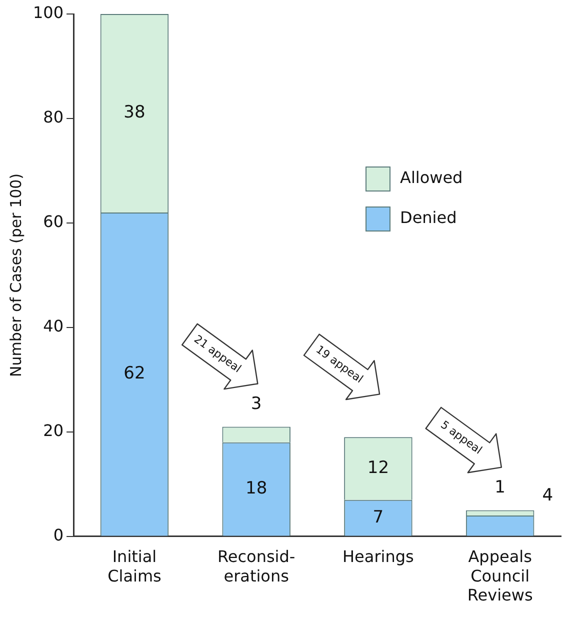 The width and height of the screenshot is (573, 622). Describe the element at coordinates (53, 430) in the screenshot. I see `y-tick-label: 20` at that location.